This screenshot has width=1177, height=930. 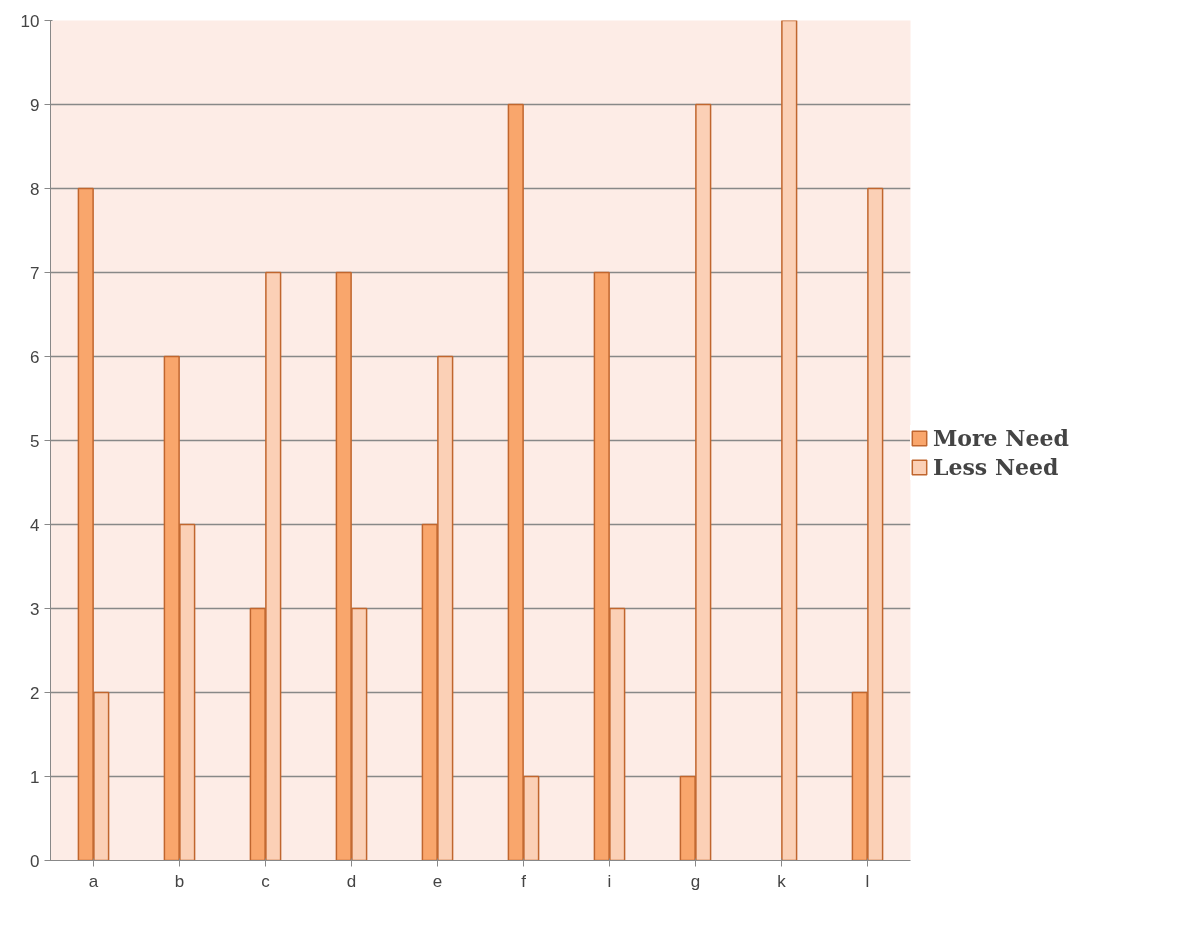 What do you see at coordinates (179, 881) in the screenshot?
I see `x-tick-label: b` at bounding box center [179, 881].